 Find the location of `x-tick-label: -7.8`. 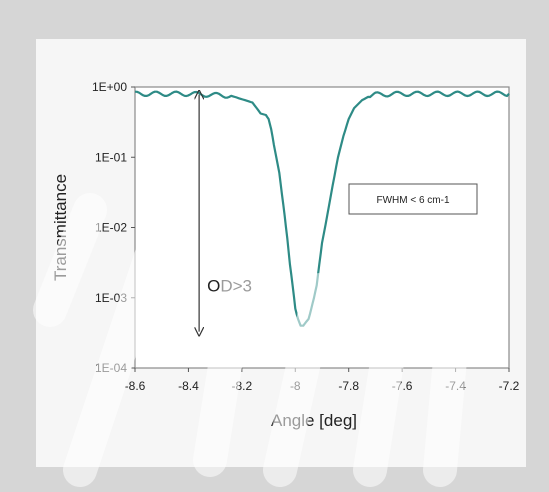

x-tick-label: -7.8 is located at coordinates (348, 386).